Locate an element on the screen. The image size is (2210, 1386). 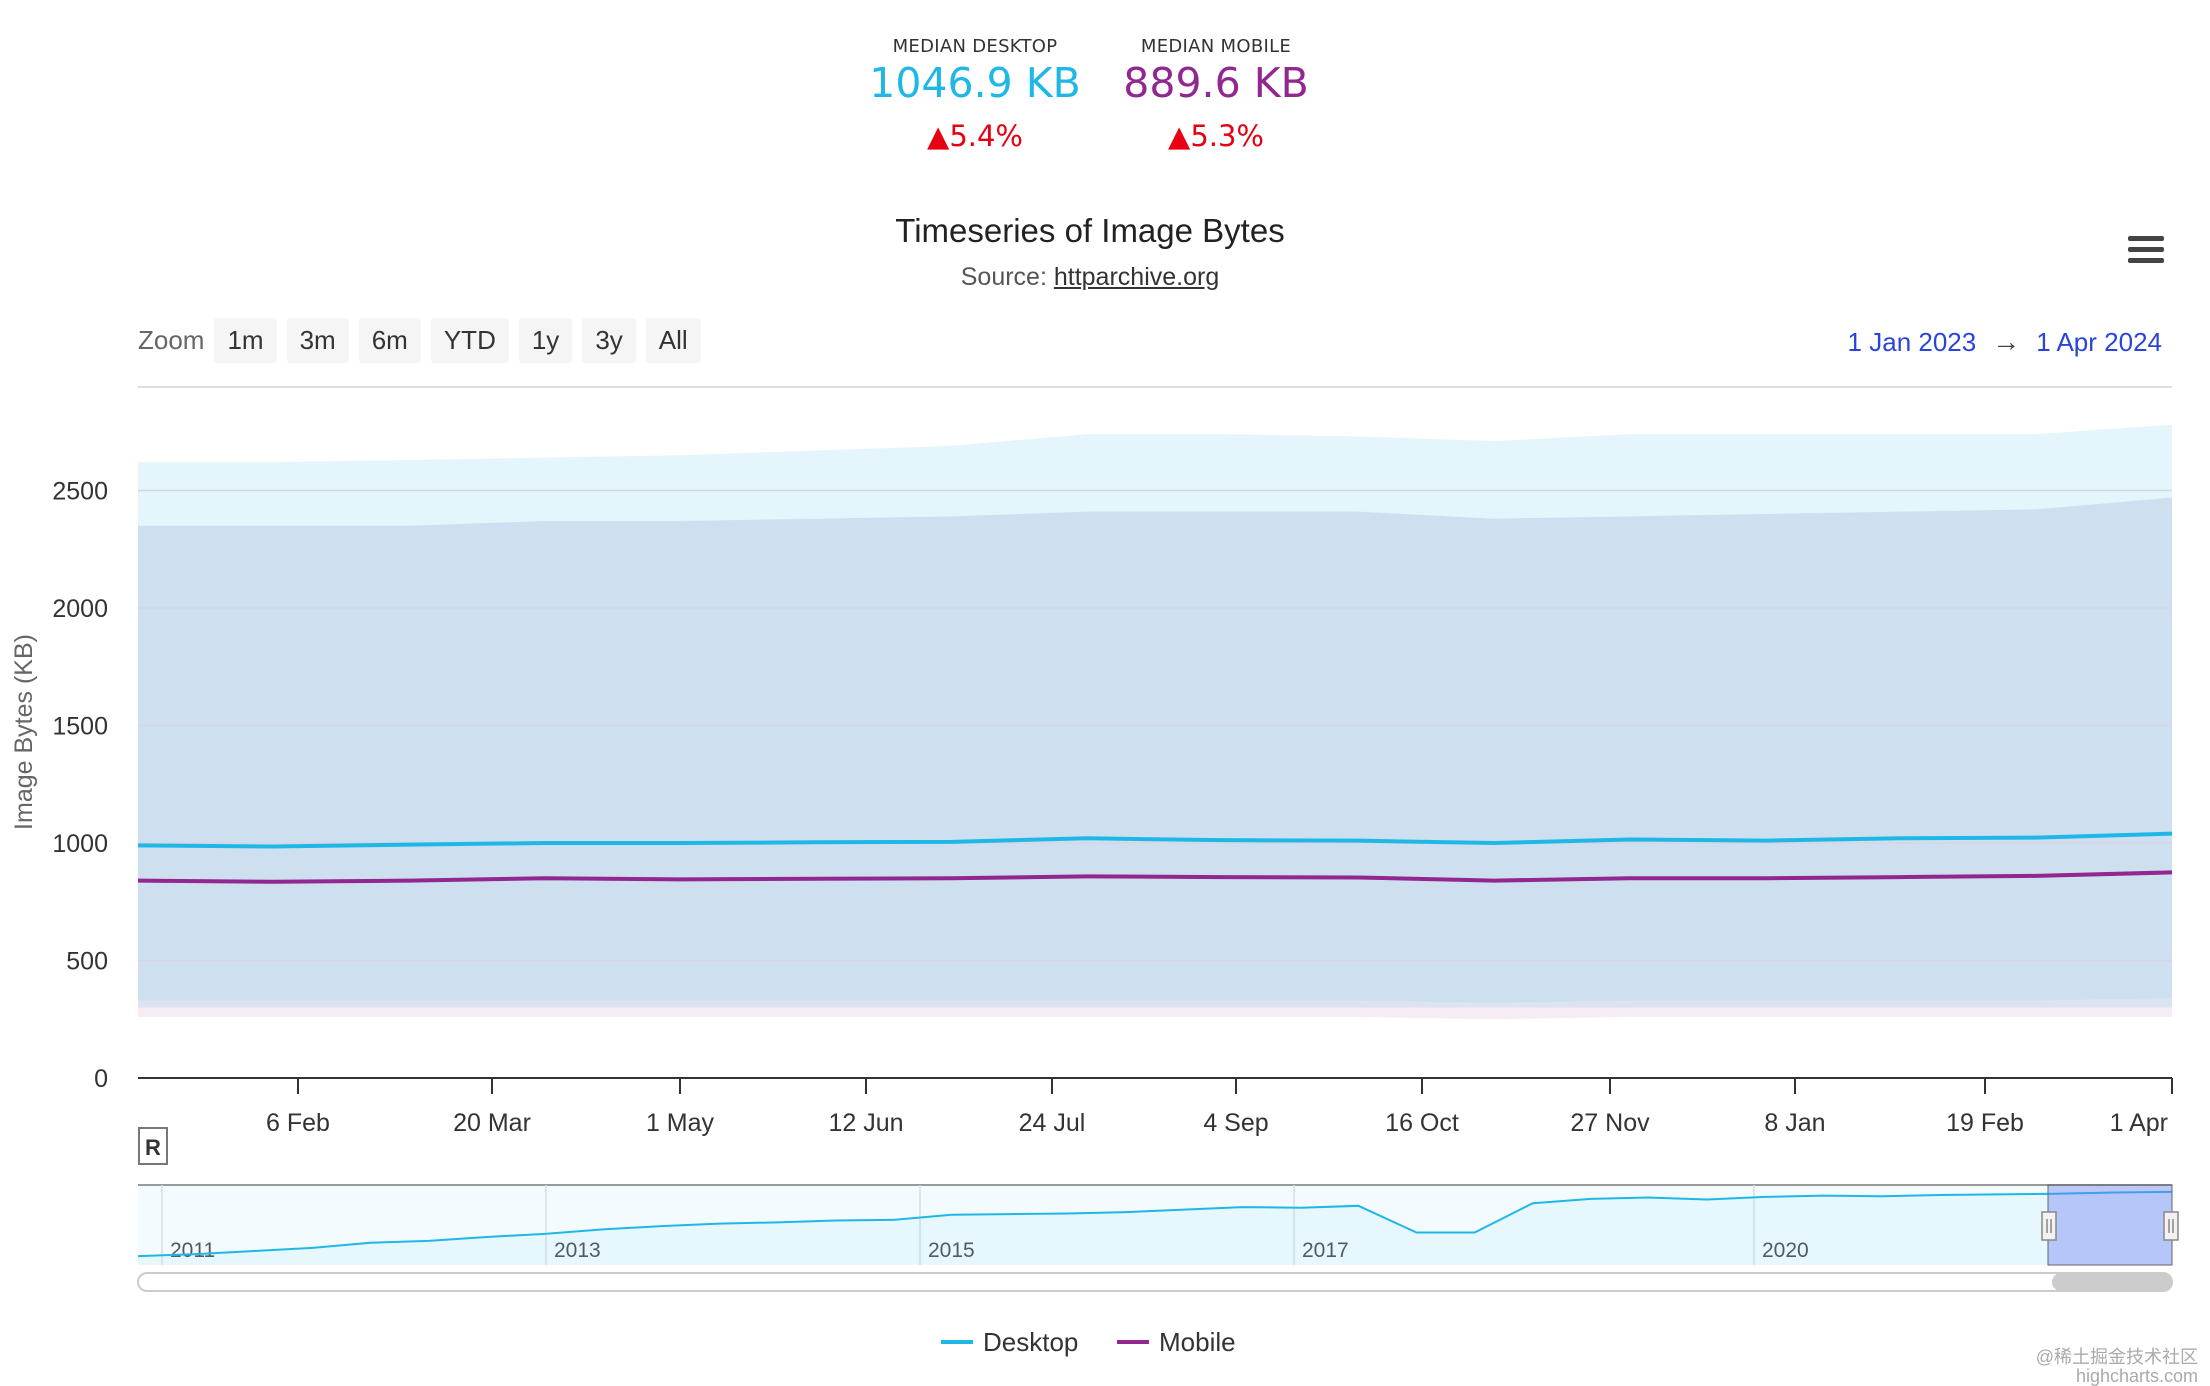
zoom-button-3m: 3m is located at coordinates (317, 340).